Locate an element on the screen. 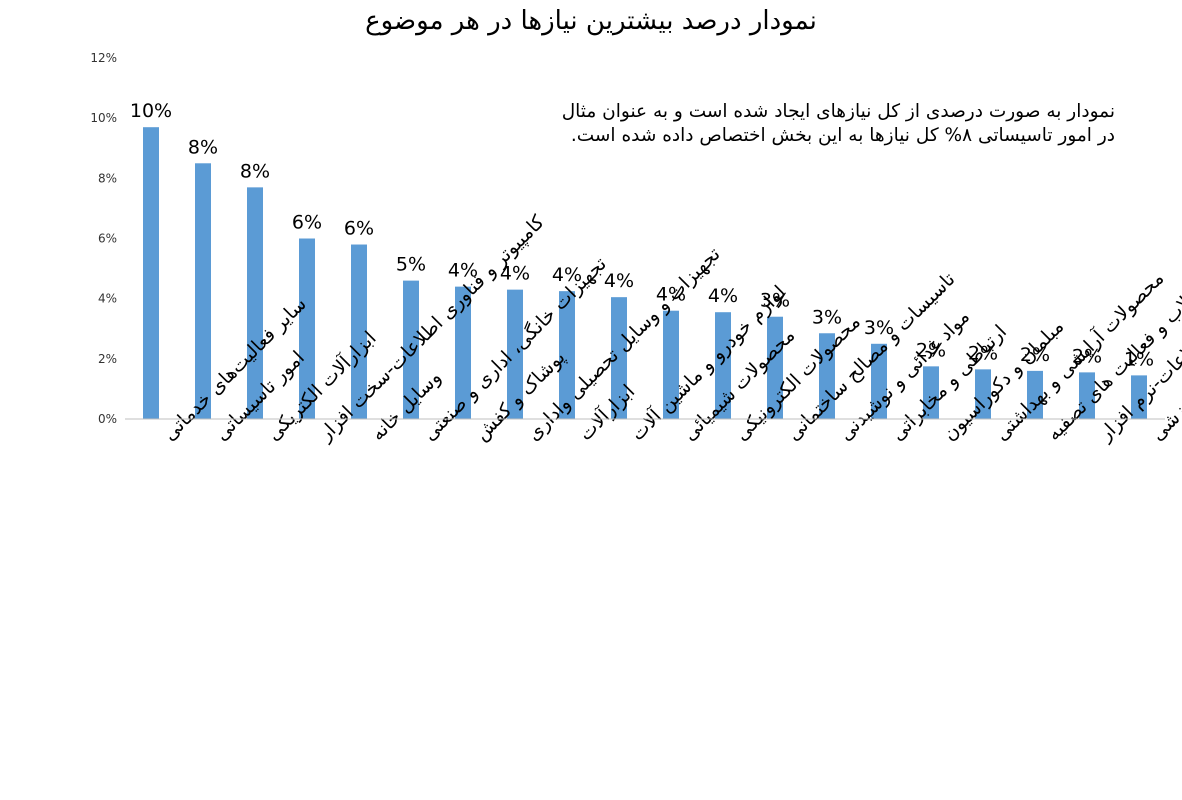 The height and width of the screenshot is (800, 1182). chart-title: نمودار درصد بیشترین نیازها در هر موضوع is located at coordinates (591, 21).